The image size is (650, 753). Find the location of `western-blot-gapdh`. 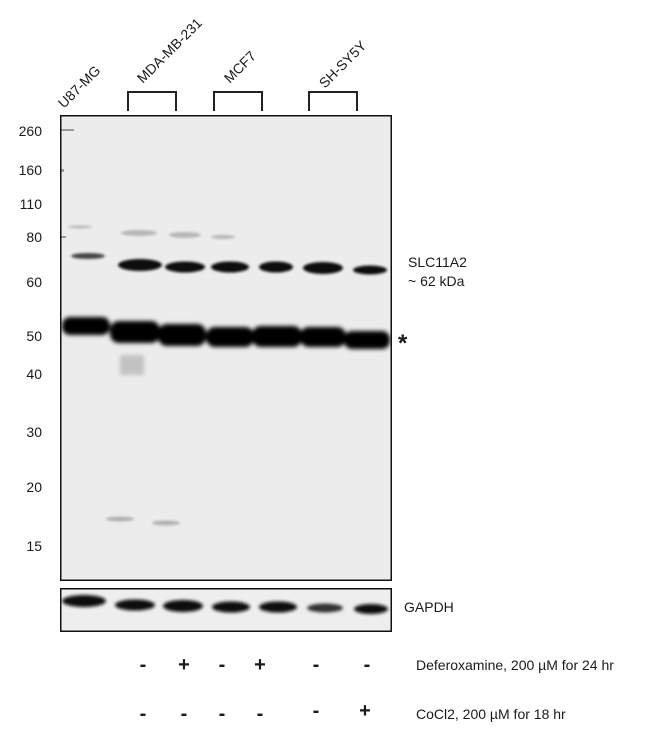

western-blot-gapdh is located at coordinates (226, 610).